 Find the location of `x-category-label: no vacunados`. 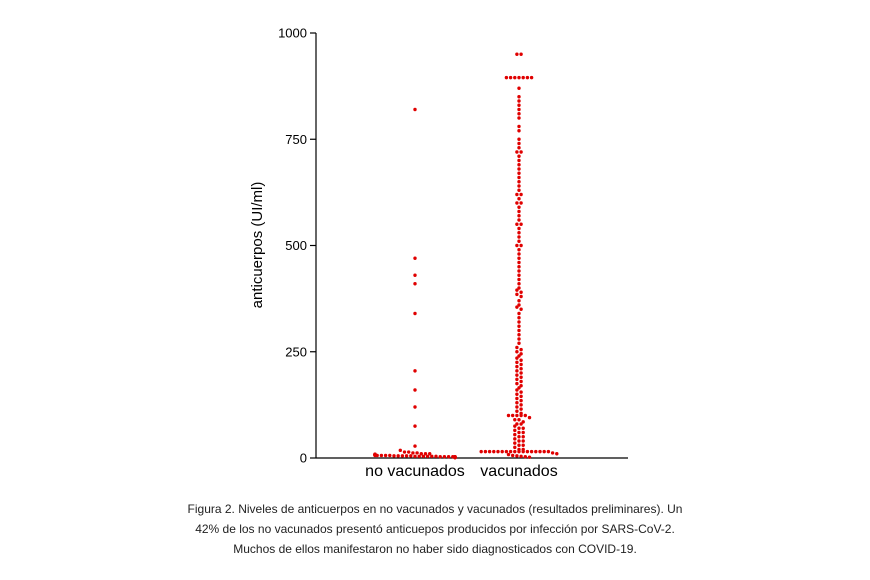

x-category-label: no vacunados is located at coordinates (415, 471).